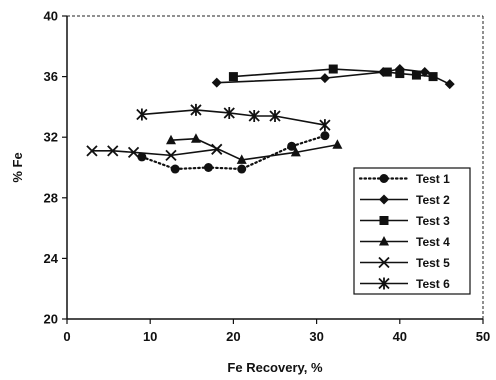  Describe the element at coordinates (405, 284) in the screenshot. I see `legend-entry-test-6: Test 6` at that location.